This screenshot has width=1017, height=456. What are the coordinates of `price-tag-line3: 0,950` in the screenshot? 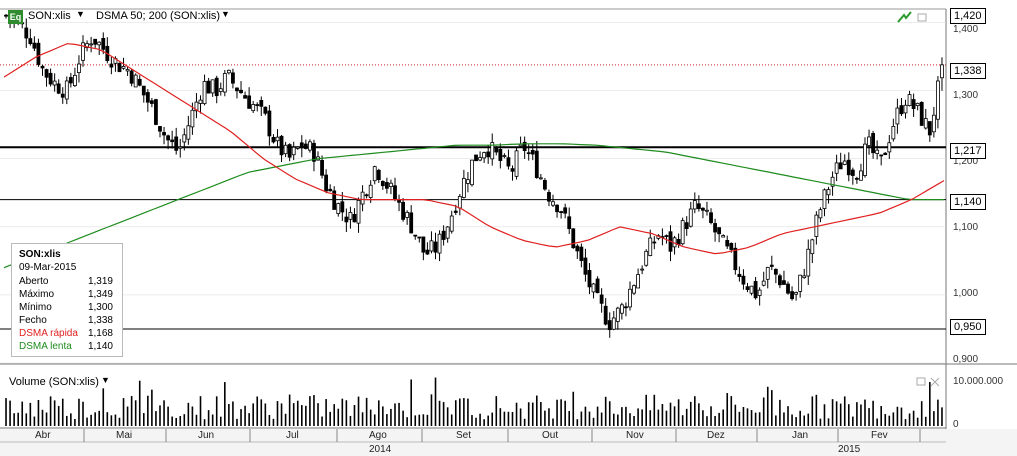 It's located at (968, 327).